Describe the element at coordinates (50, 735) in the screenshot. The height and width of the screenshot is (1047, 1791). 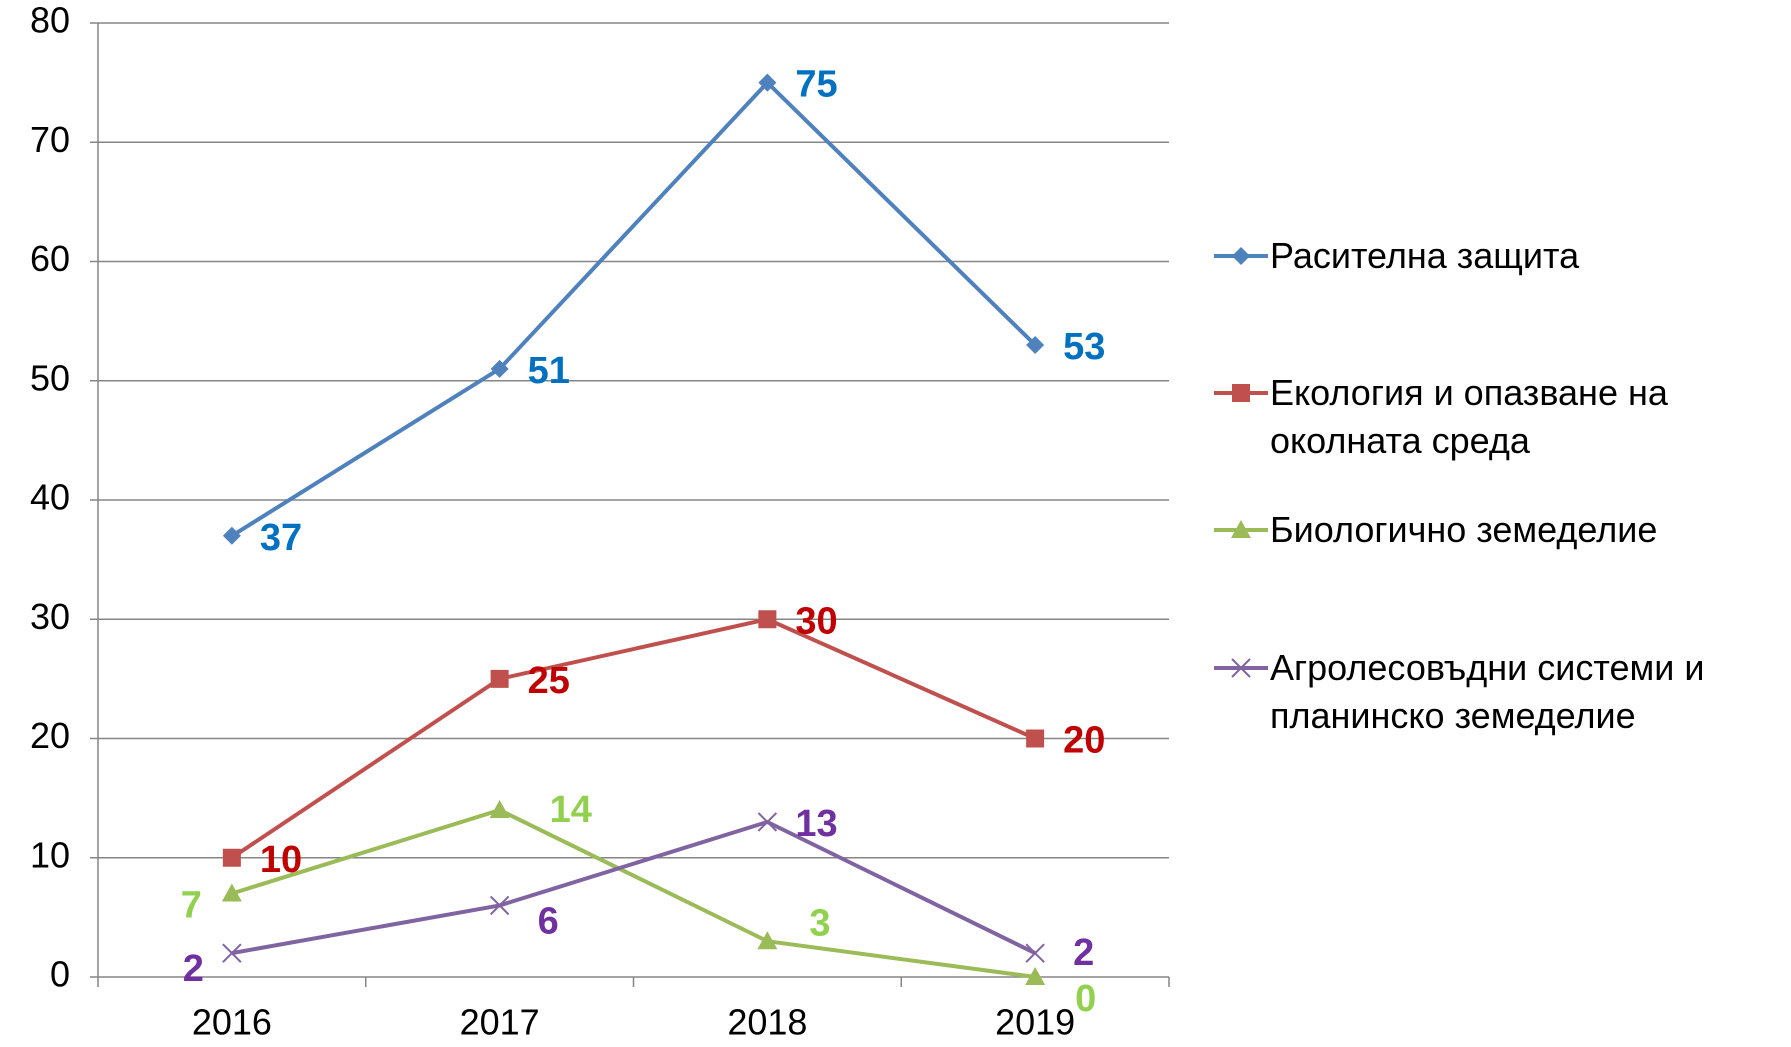
I see `y-tick-label: 20` at that location.